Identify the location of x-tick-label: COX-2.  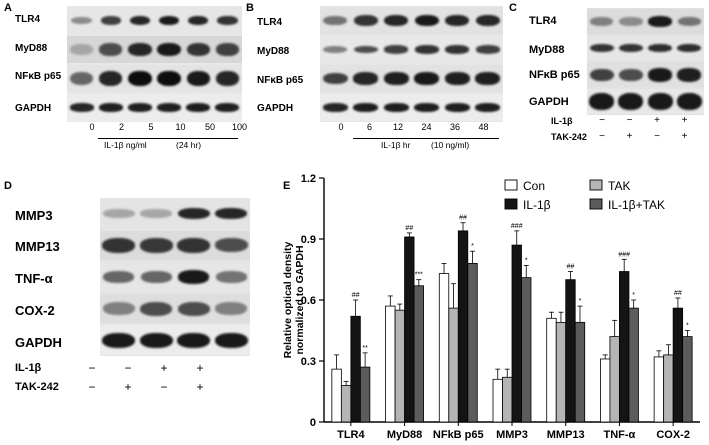
(673, 435).